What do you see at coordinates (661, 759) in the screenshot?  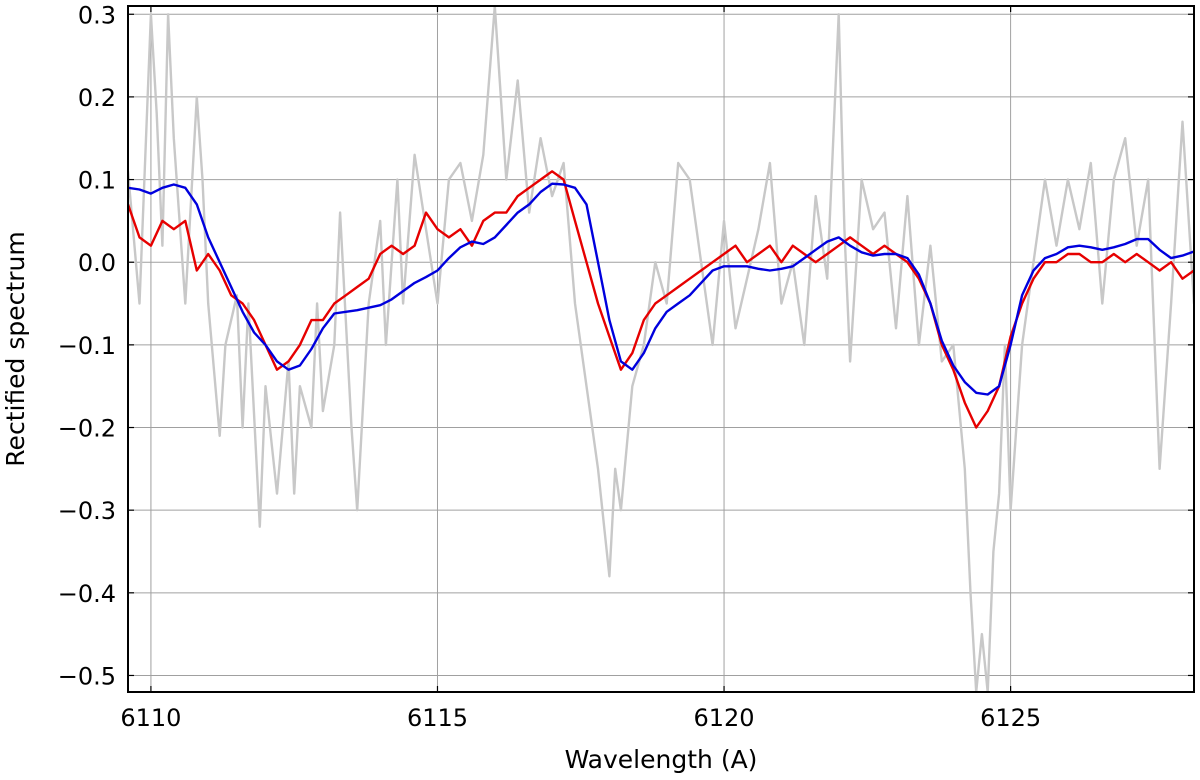 I see `x-axis-label: Wavelength (A)` at bounding box center [661, 759].